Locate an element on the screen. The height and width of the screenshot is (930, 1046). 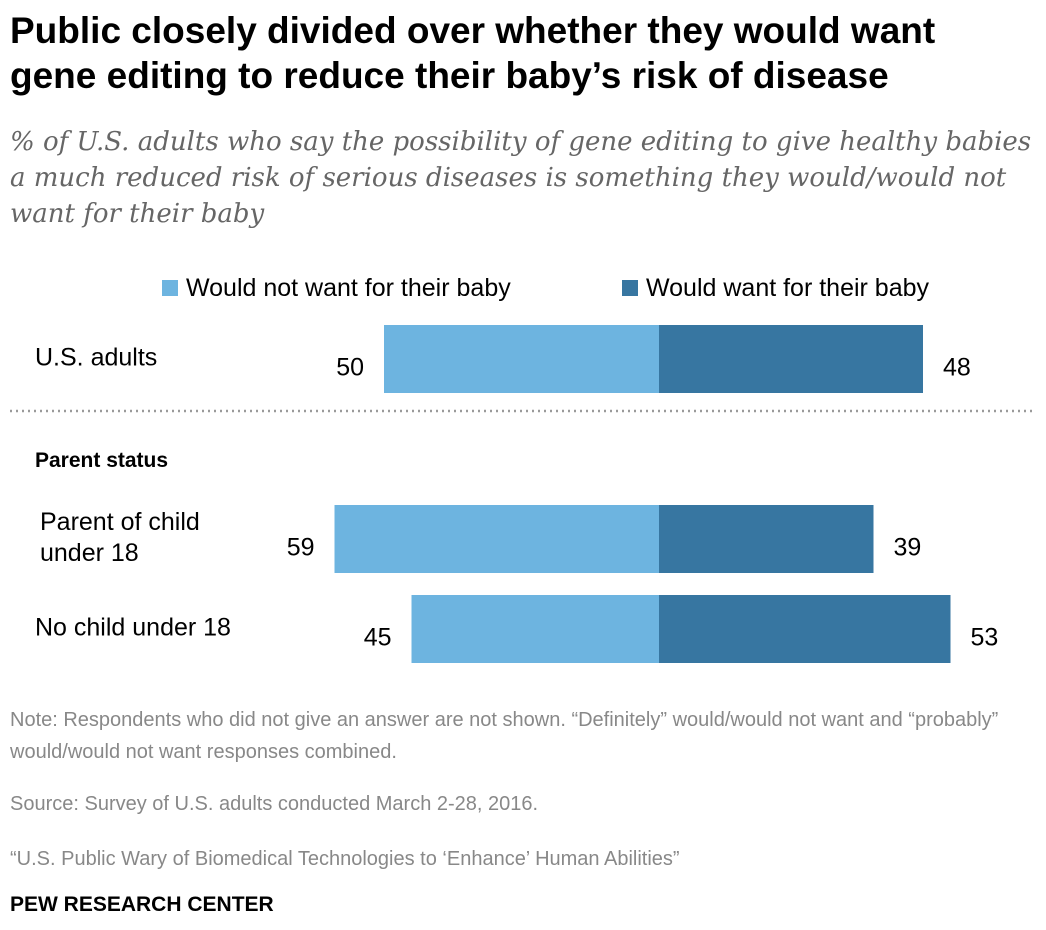
legend-label-1: Would not want for their baby is located at coordinates (348, 288).